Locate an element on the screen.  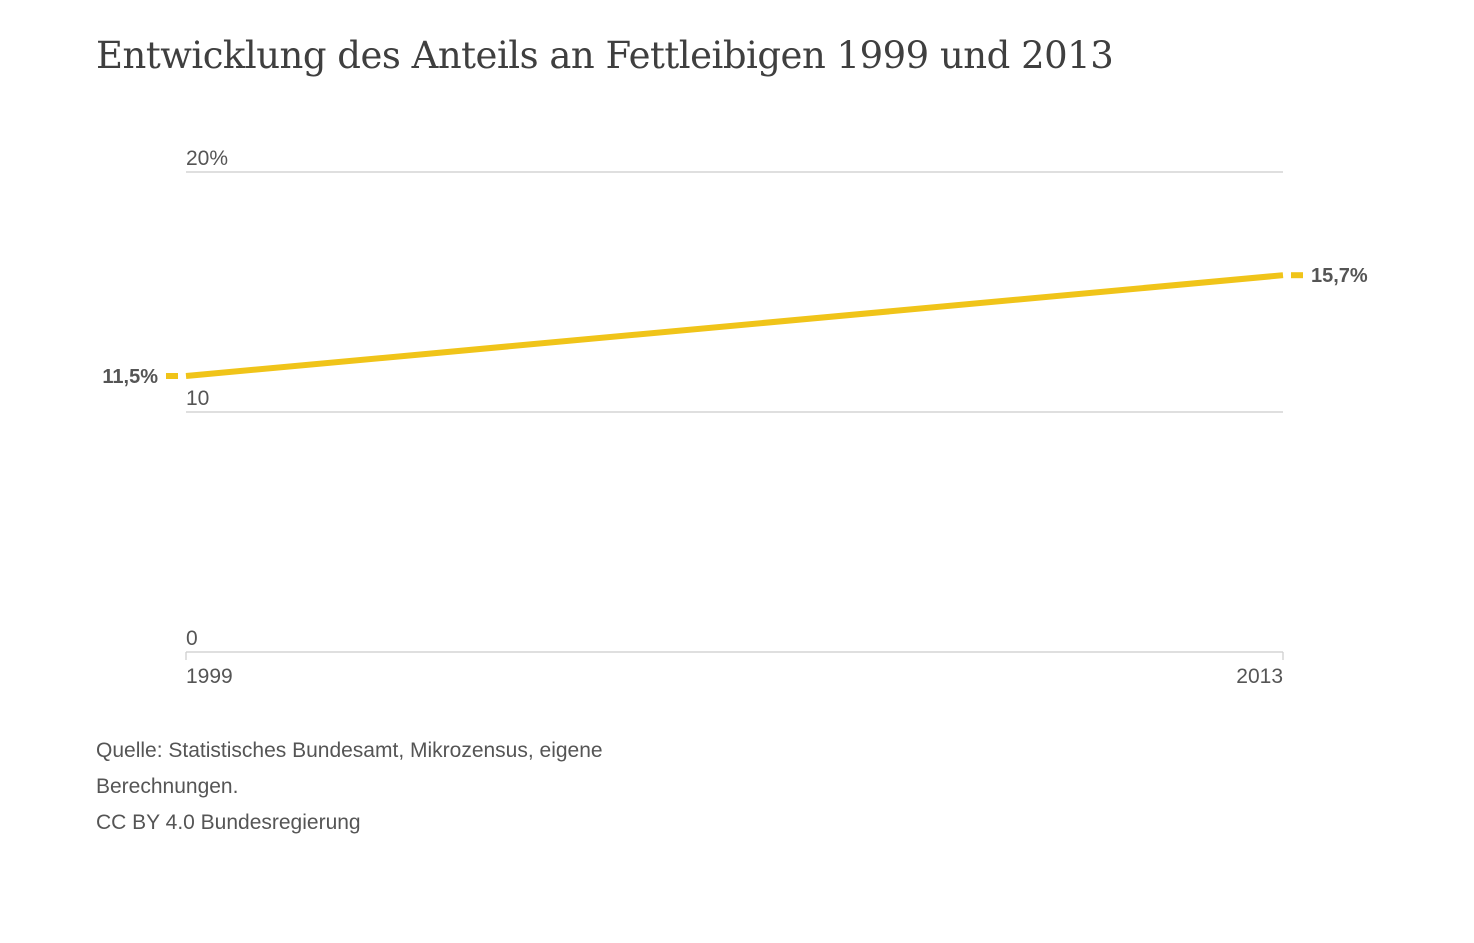
y-axis-tick-labels: 0 10 20% is located at coordinates (207, 398).